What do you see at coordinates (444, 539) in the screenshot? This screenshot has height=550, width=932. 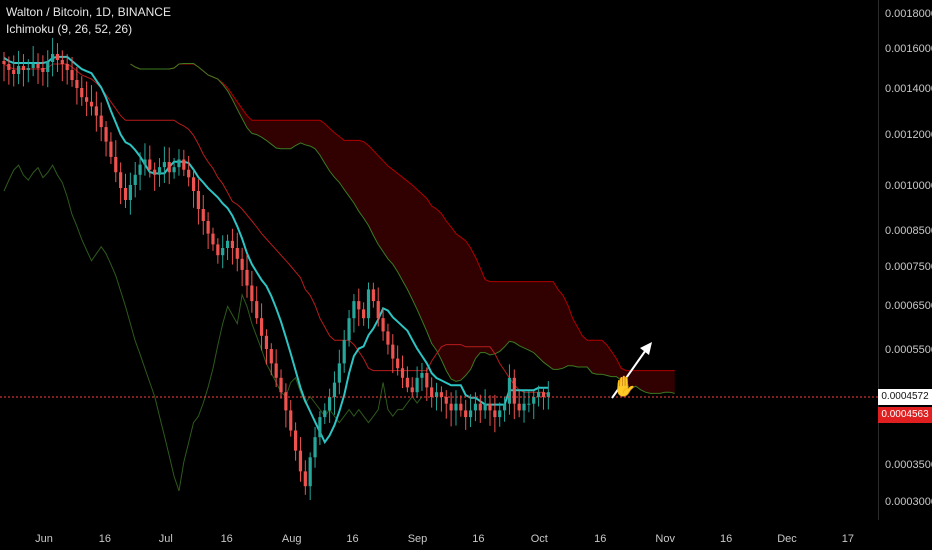 I see `x-axis: Jun 16 Jul 16 Aug 16 Sep 16 Oct 16 Nov 16 Dec 17` at bounding box center [444, 539].